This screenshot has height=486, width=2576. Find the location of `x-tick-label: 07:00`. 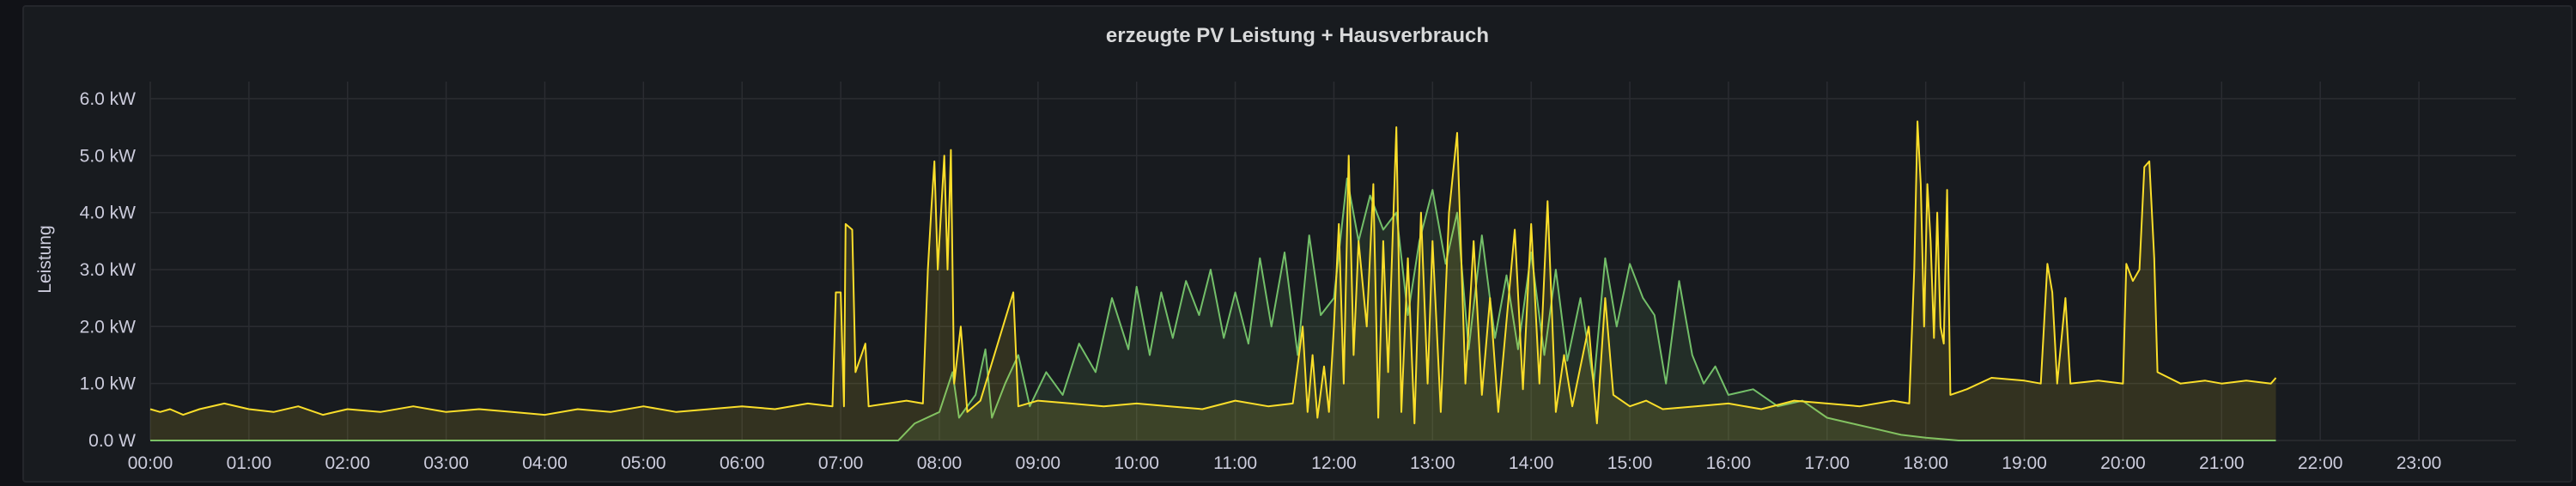

x-tick-label: 07:00 is located at coordinates (841, 463).